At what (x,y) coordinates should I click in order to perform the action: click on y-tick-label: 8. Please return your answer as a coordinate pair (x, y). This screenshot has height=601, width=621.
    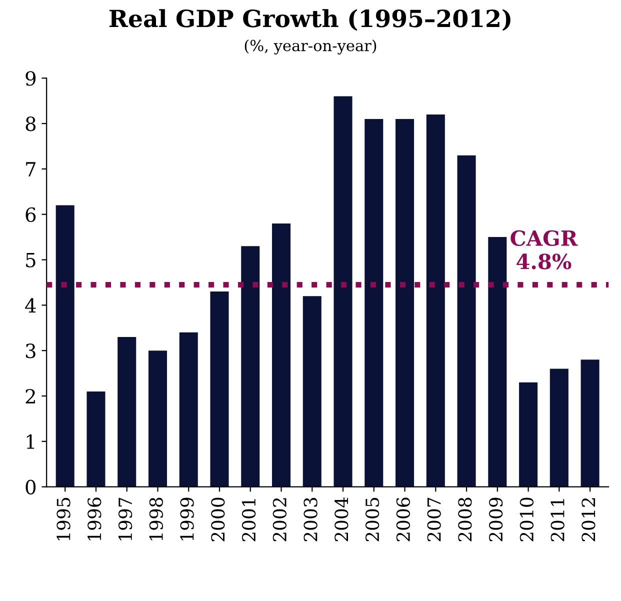
    Looking at the image, I should click on (31, 124).